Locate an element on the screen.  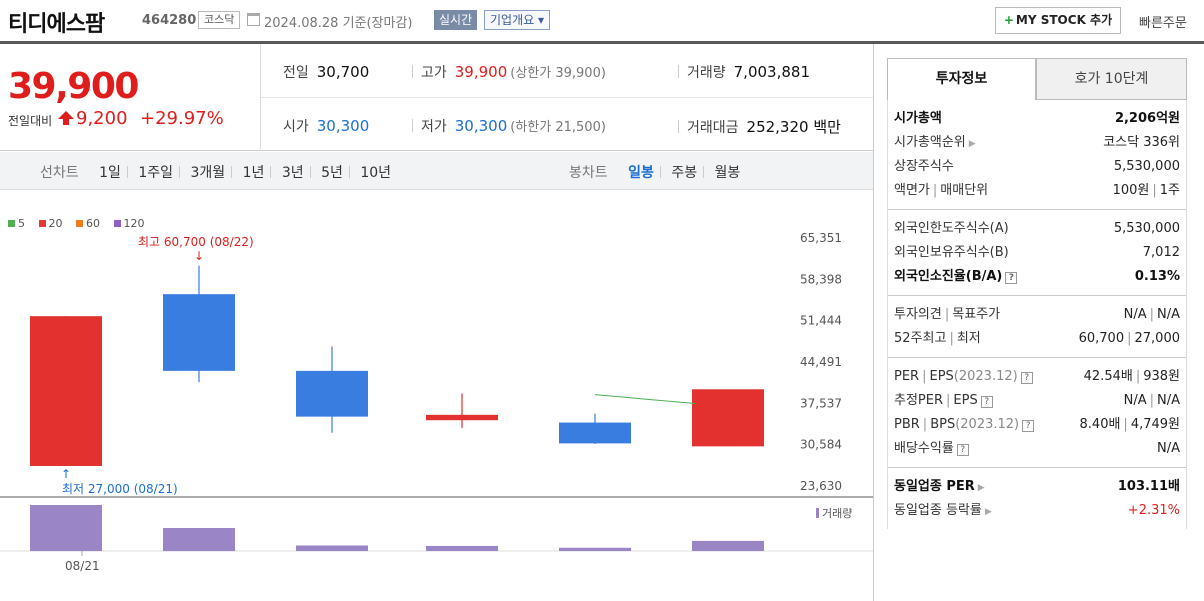
industry-per-value: 103.11배 is located at coordinates (1148, 486).